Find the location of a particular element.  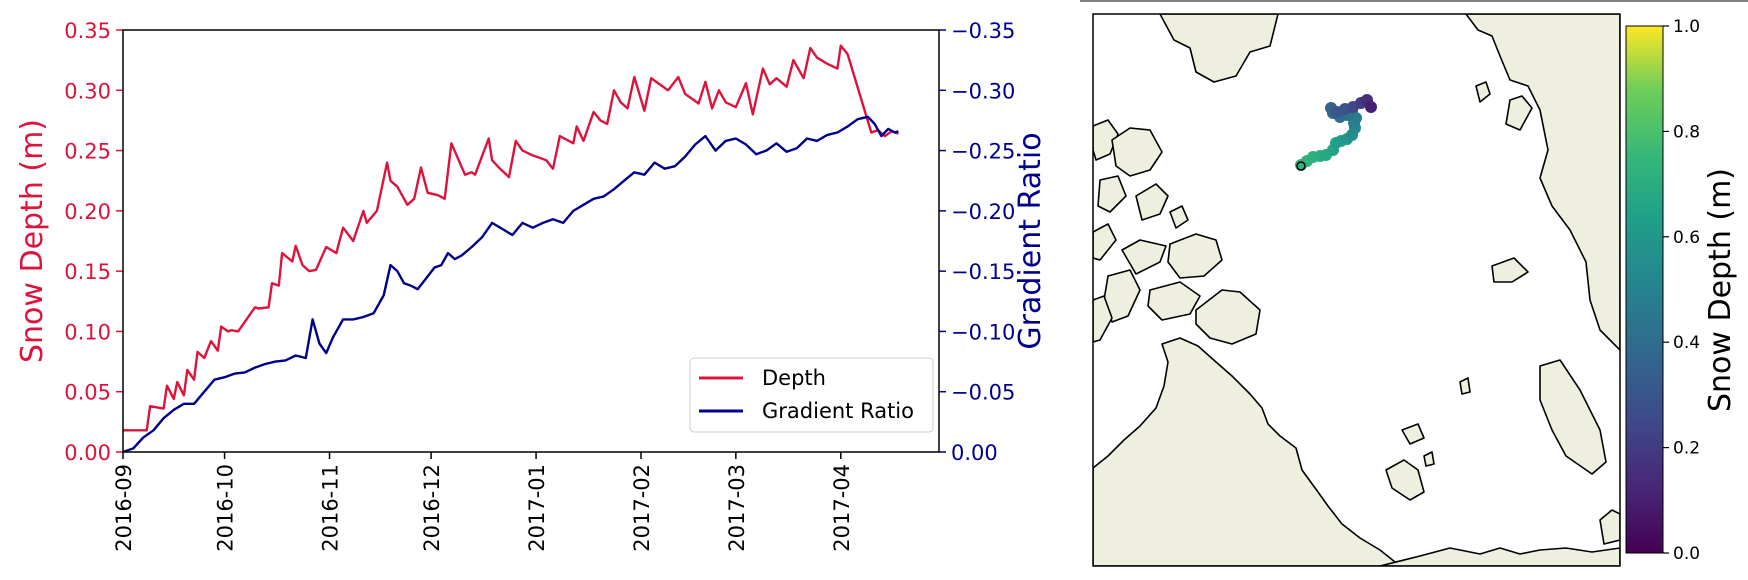

land-alaska-tip is located at coordinates (1499, 556).